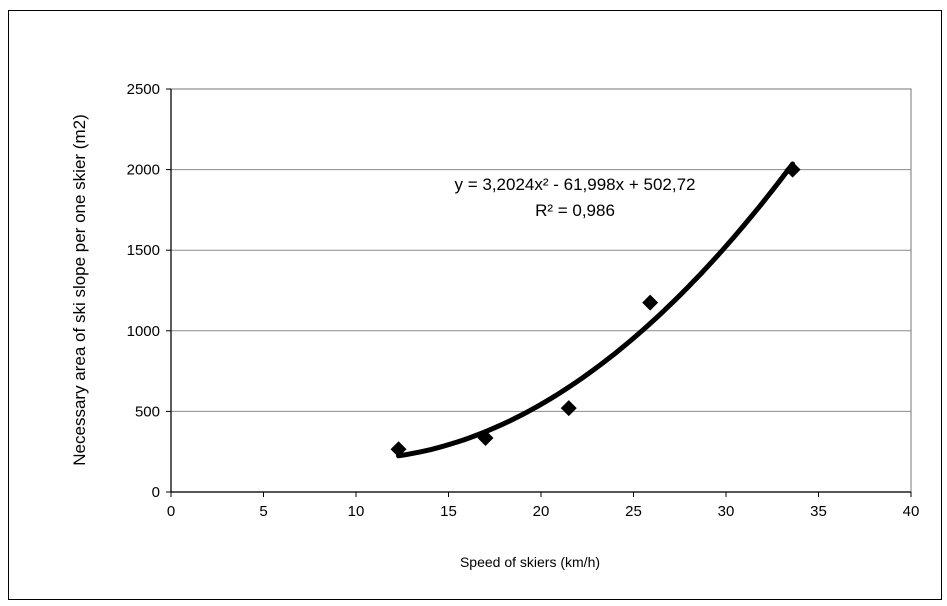 The image size is (947, 606). What do you see at coordinates (575, 210) in the screenshot?
I see `trendline-r2: R² = 0,986` at bounding box center [575, 210].